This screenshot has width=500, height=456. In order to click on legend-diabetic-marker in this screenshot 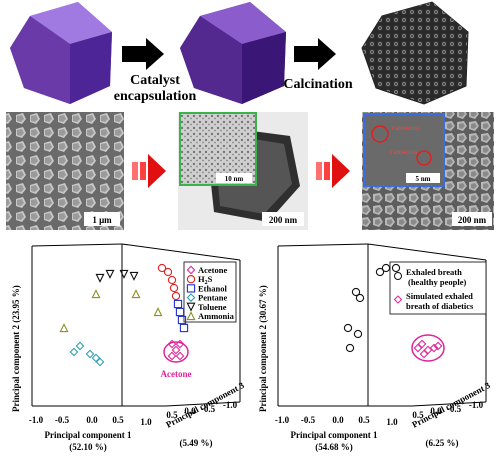, I will do `click(398, 299)`.